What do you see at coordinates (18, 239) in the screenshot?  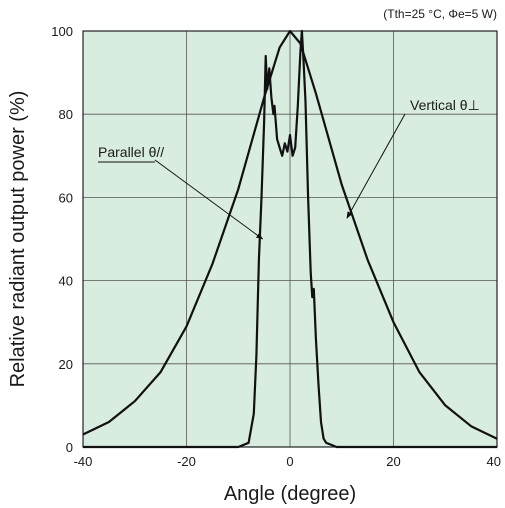 I see `y-axis-title: Relative radiant output power (%)` at bounding box center [18, 239].